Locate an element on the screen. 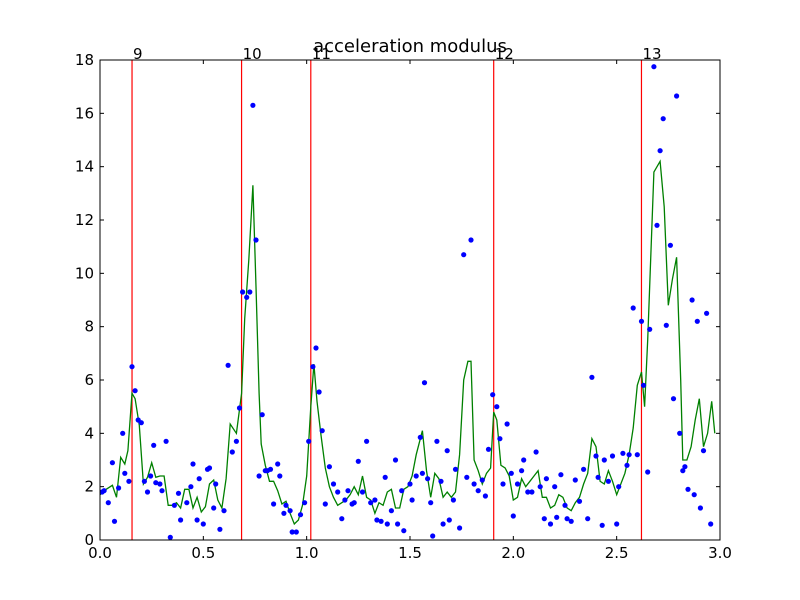  event-label: 12 is located at coordinates (504, 54).